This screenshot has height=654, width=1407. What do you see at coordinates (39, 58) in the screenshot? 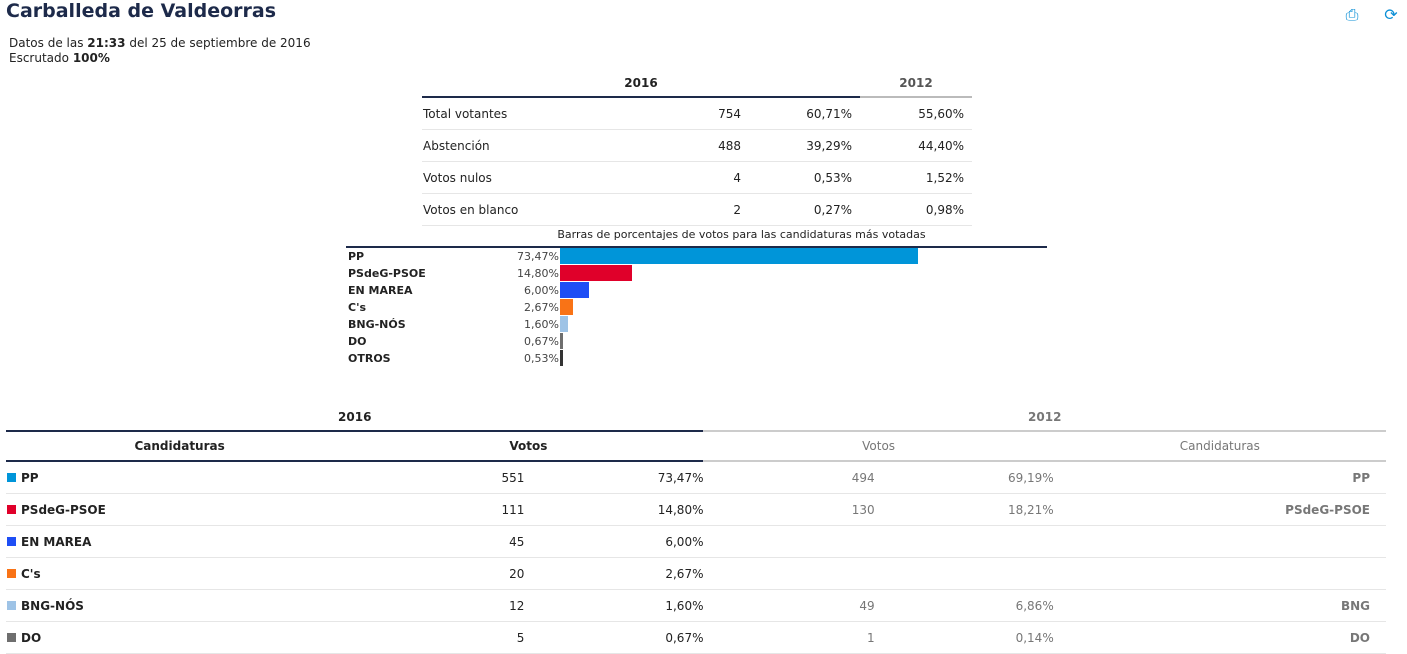
I see `scrutiny-label: Escrutado` at bounding box center [39, 58].